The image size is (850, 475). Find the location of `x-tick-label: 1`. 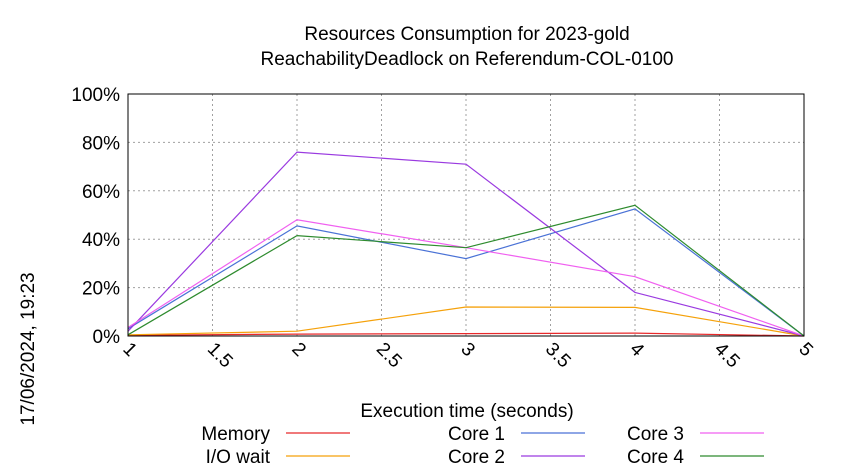

x-tick-label: 1 is located at coordinates (129, 350).